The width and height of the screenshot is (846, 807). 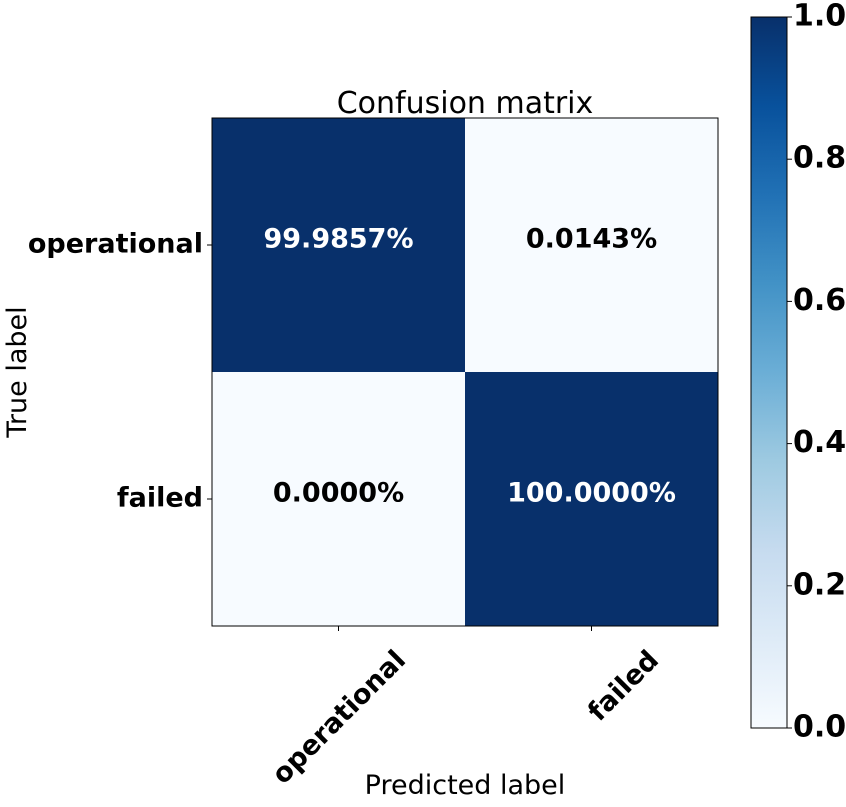 I want to click on x-axis-ticks: operational failed, so click(x=465, y=708).